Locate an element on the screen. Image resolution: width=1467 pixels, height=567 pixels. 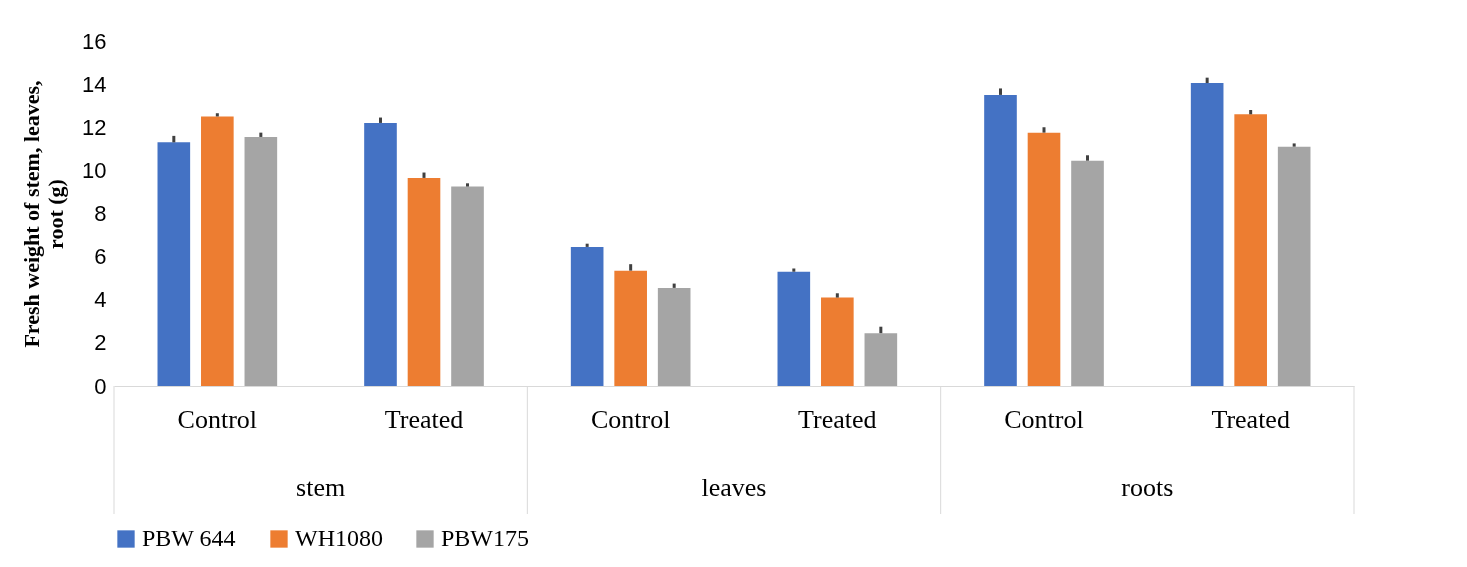
text: leaves is located at coordinates (734, 487).